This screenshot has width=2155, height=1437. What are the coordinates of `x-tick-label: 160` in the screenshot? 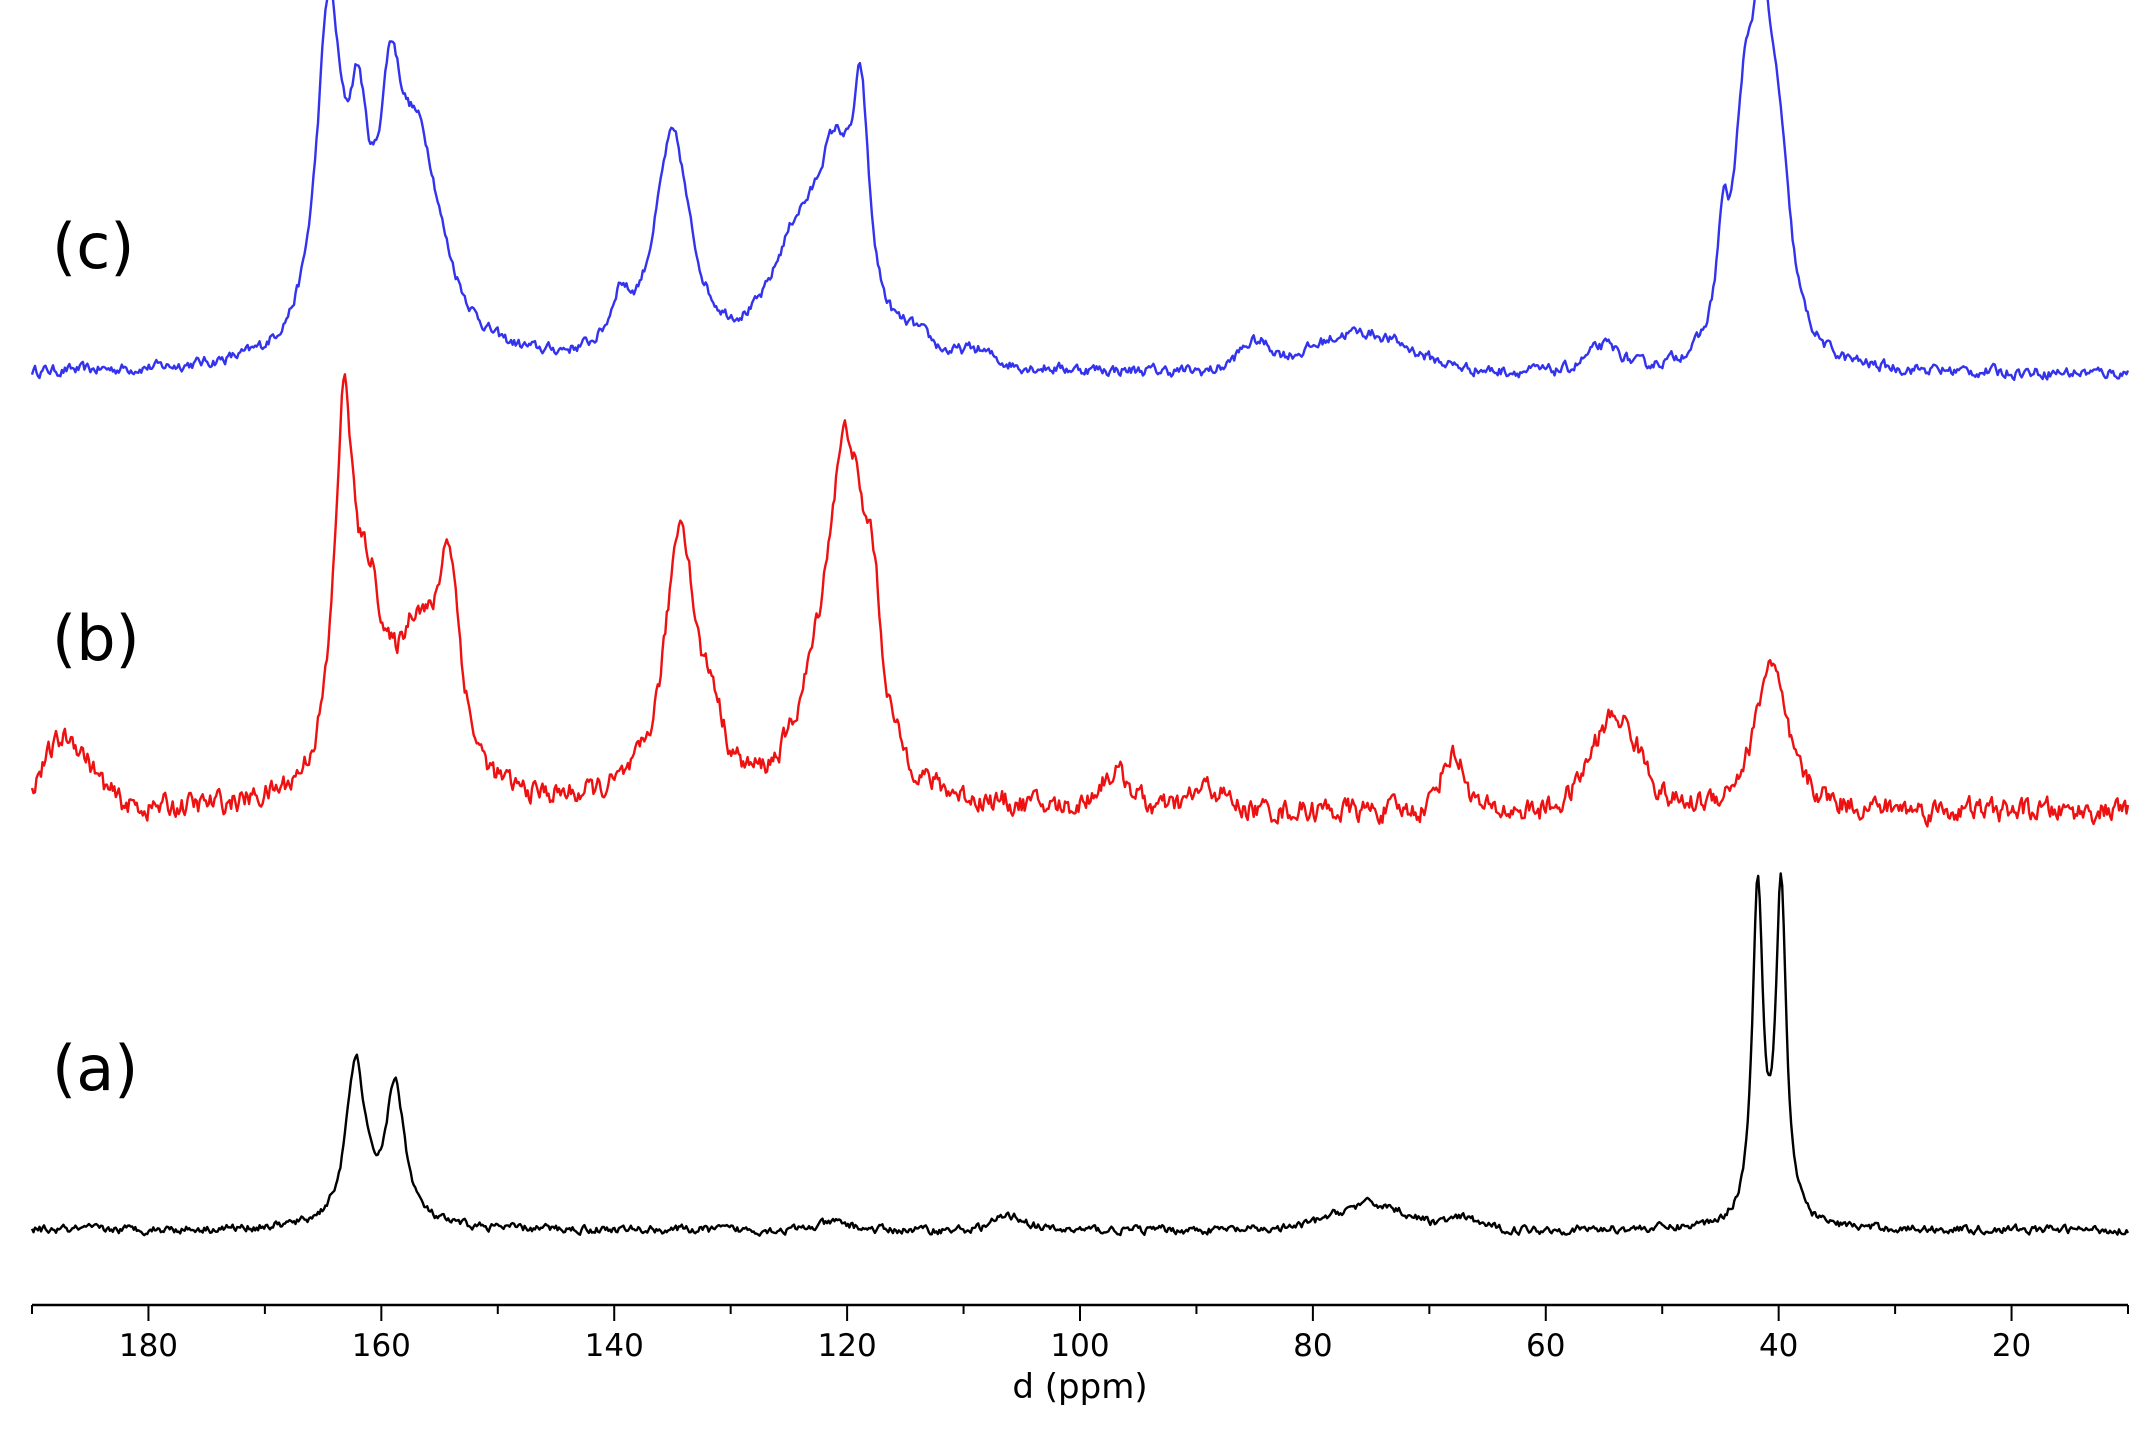 It's located at (381, 1346).